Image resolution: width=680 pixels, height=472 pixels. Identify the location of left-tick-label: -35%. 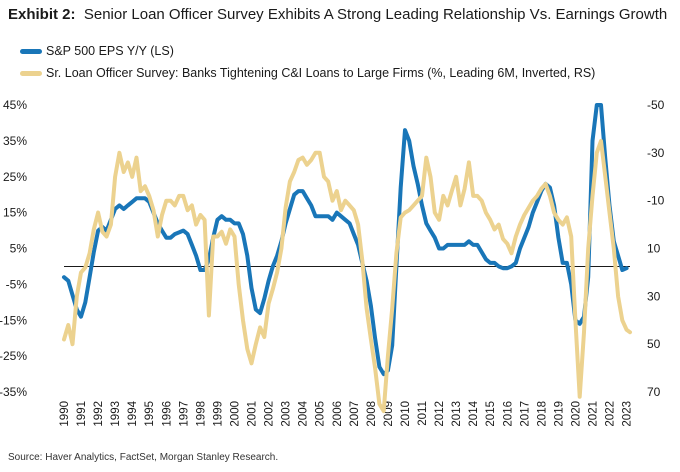
(13, 392).